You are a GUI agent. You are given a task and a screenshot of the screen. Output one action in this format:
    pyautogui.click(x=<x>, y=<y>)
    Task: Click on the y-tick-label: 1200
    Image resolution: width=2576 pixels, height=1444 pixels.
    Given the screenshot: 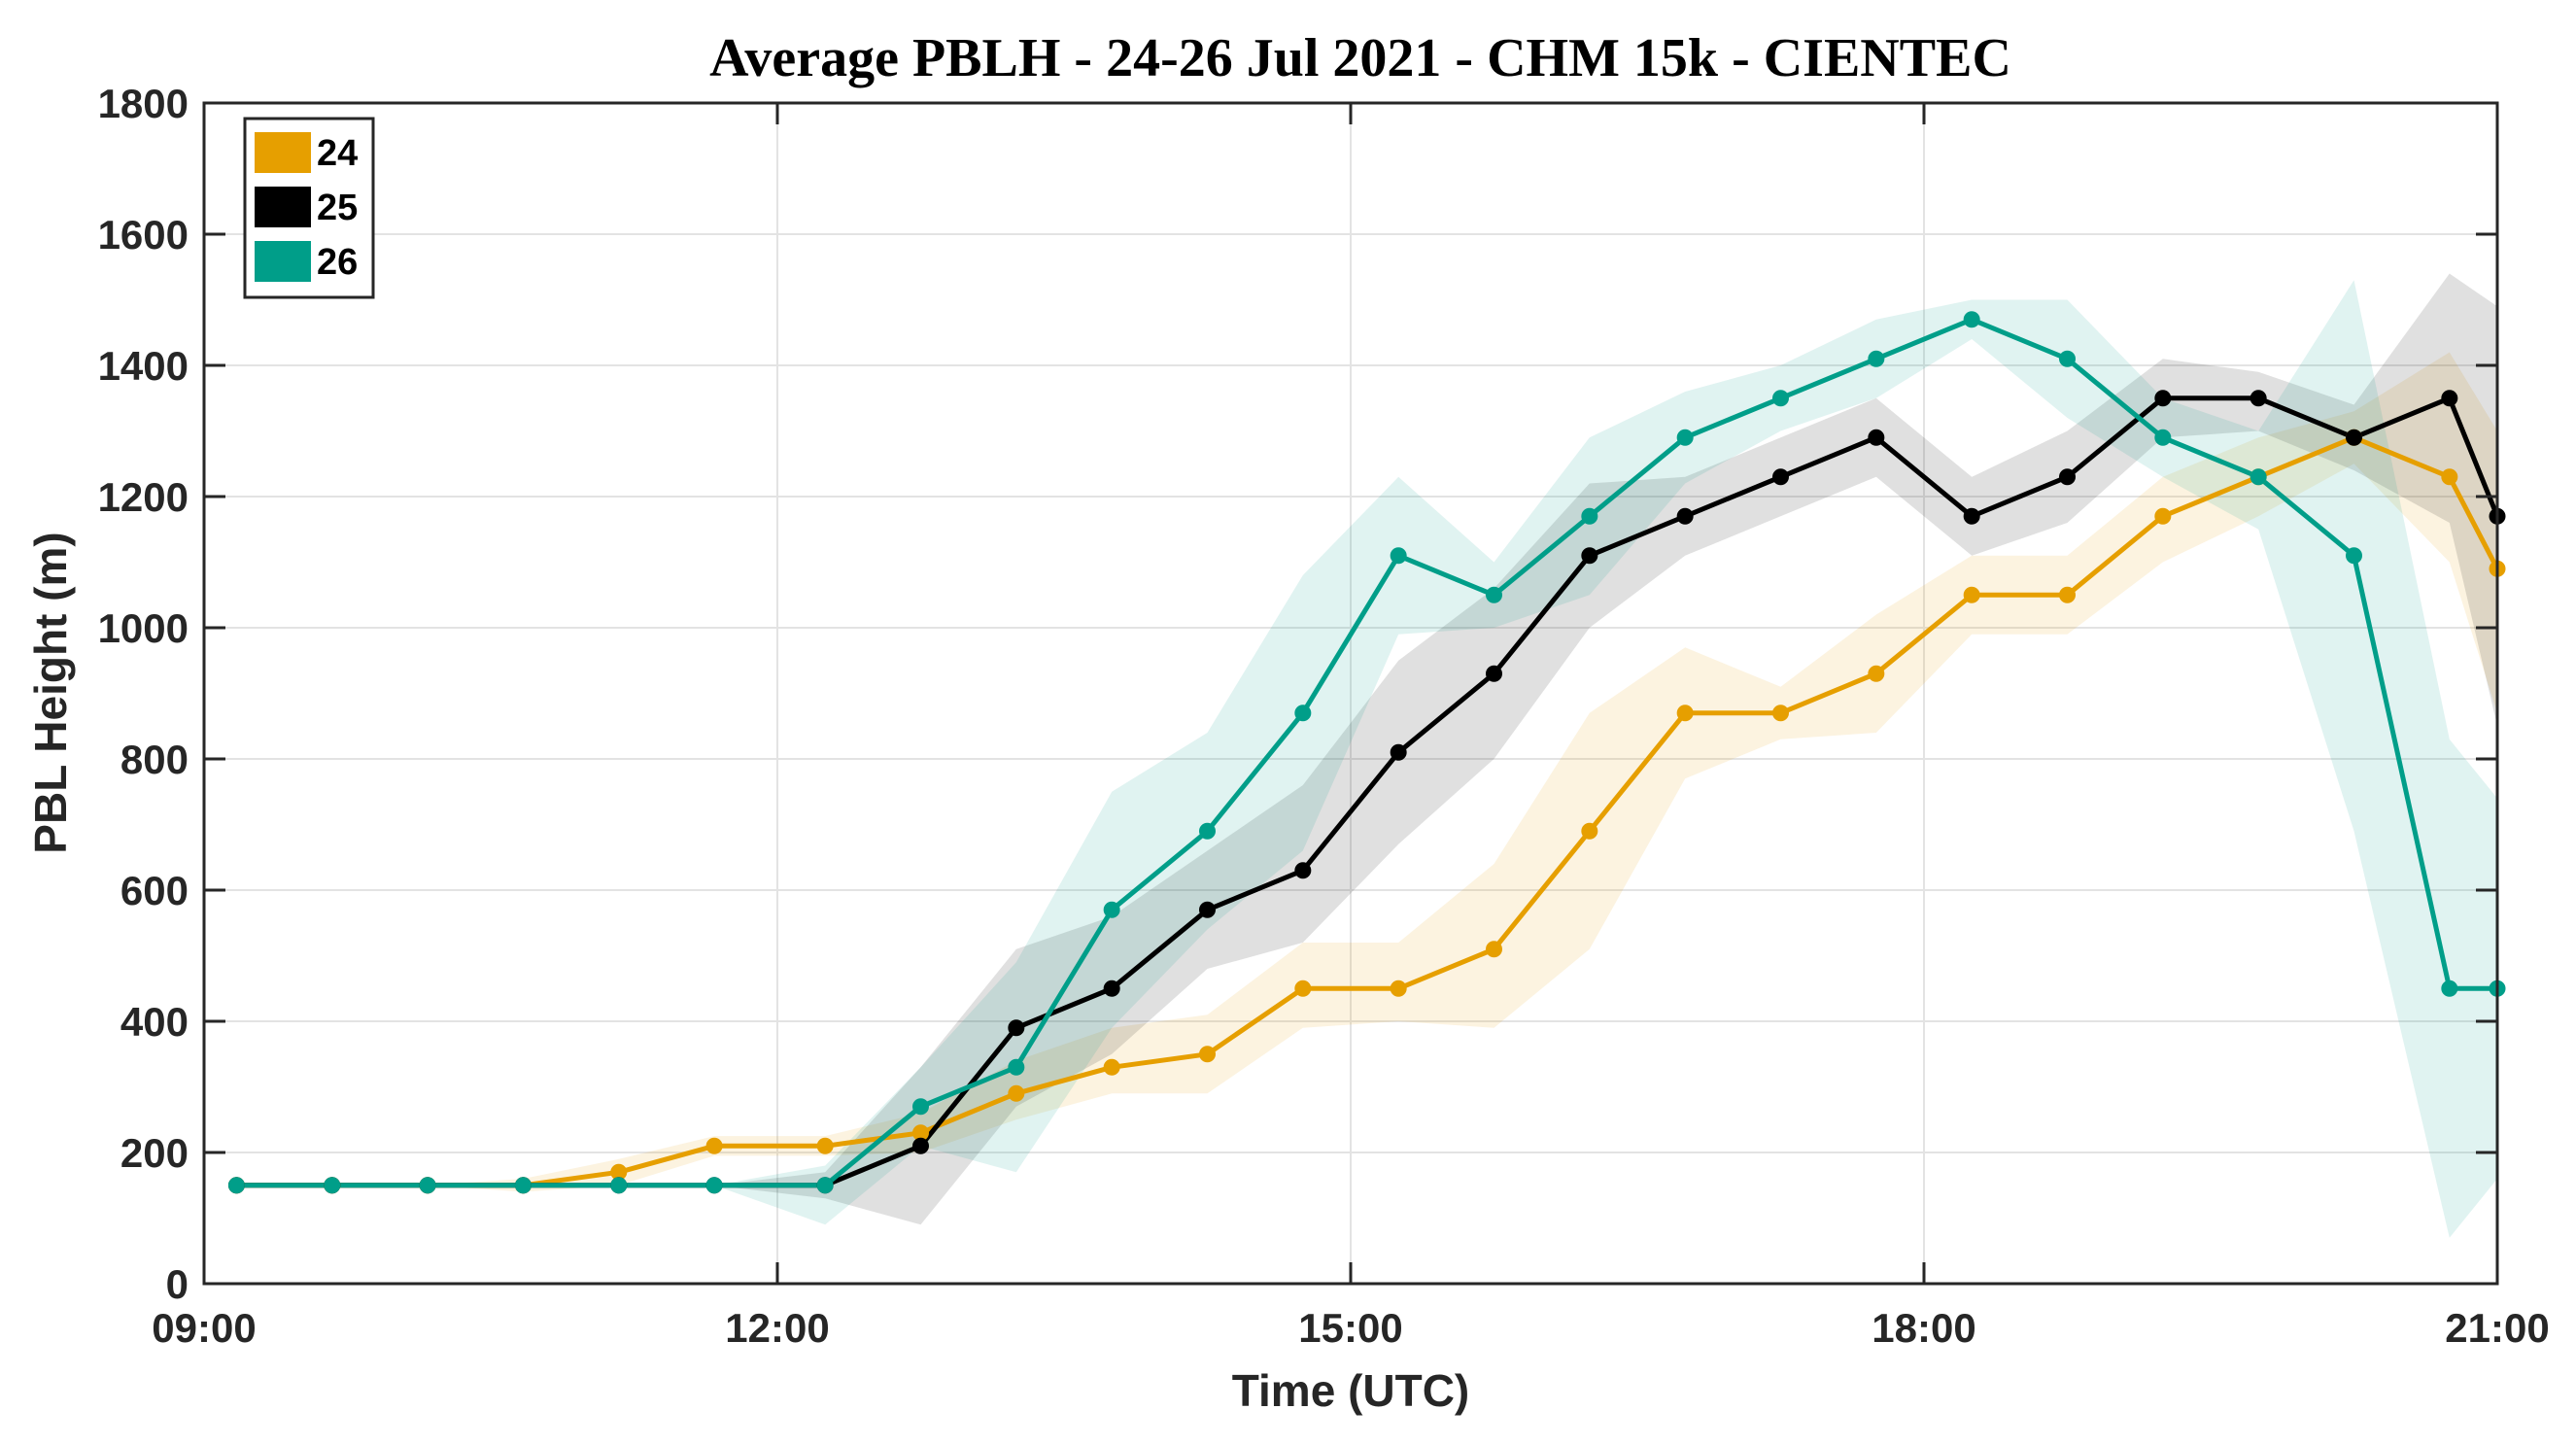 What is the action you would take?
    pyautogui.click(x=143, y=497)
    